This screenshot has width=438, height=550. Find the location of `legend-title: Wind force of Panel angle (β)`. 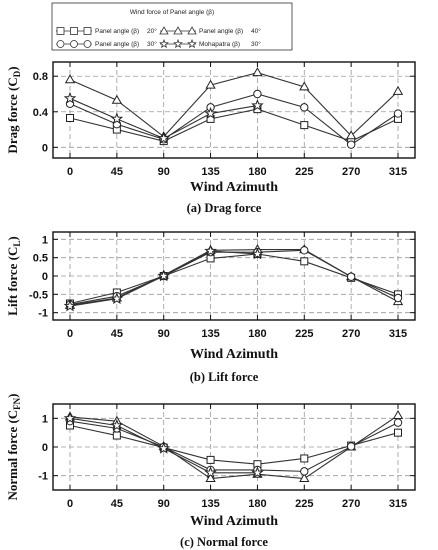

legend-title: Wind force of Panel angle (β) is located at coordinates (172, 12).